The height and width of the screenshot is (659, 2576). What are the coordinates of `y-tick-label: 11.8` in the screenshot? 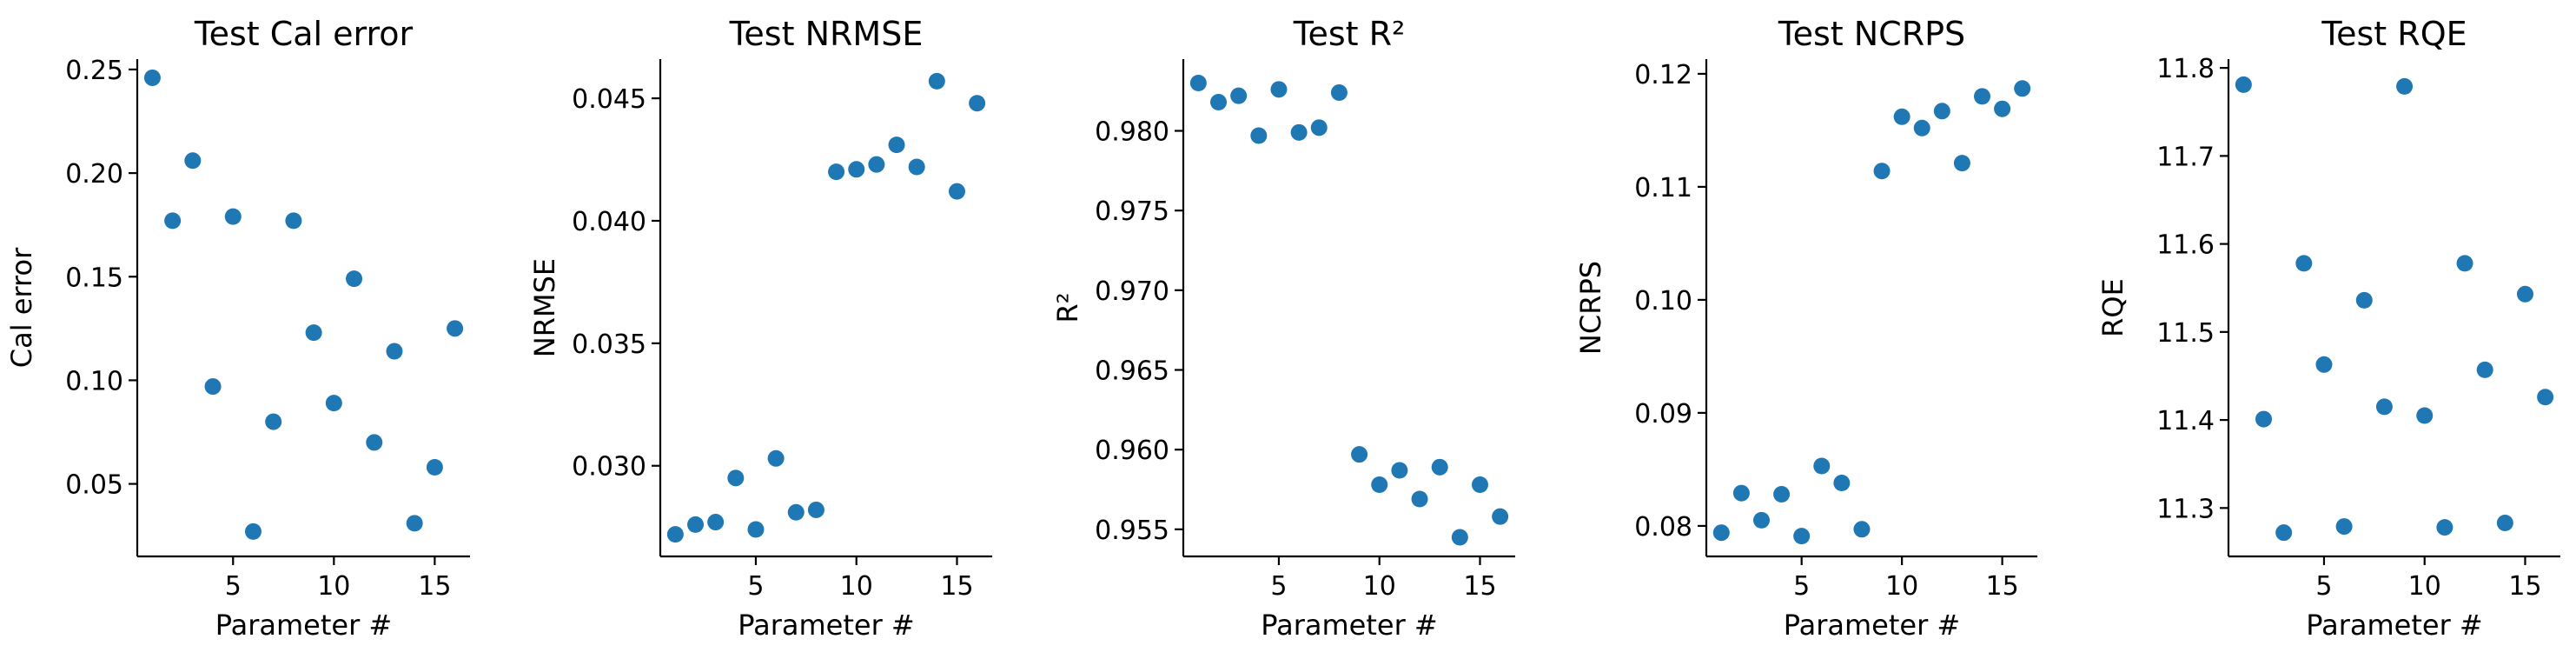 It's located at (2185, 69).